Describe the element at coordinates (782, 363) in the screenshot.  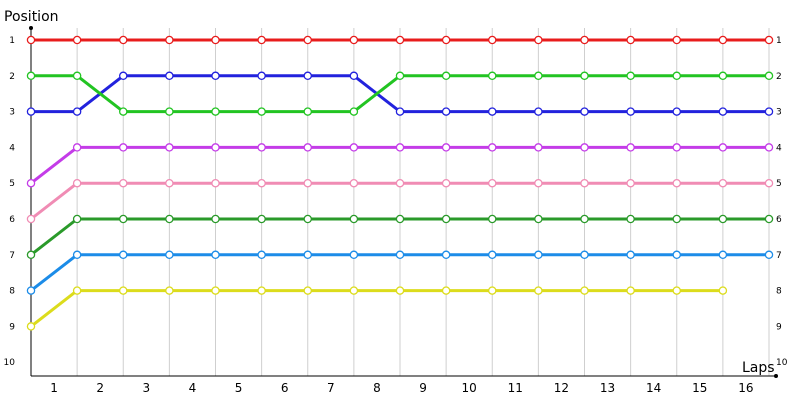
I see `y-tick-label-right: 10` at that location.